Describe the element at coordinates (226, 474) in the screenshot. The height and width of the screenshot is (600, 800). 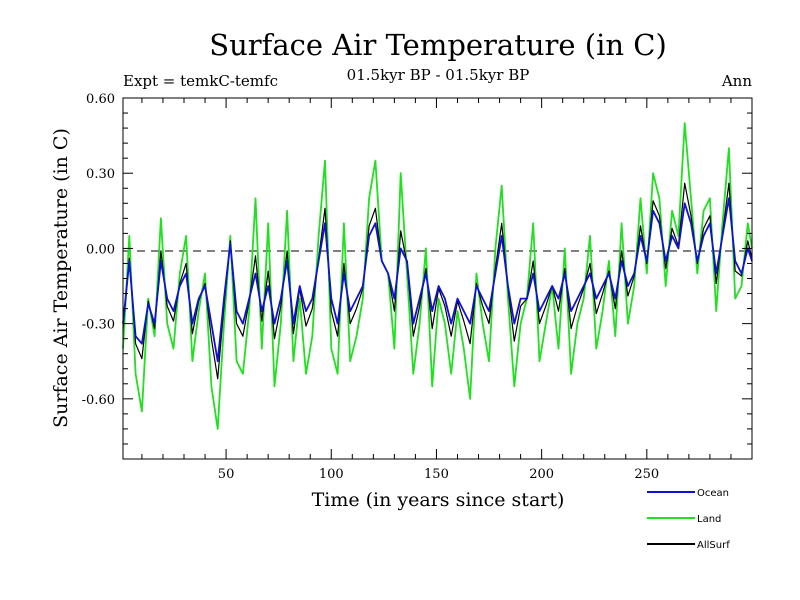
I see `x-tick-label: 50` at that location.